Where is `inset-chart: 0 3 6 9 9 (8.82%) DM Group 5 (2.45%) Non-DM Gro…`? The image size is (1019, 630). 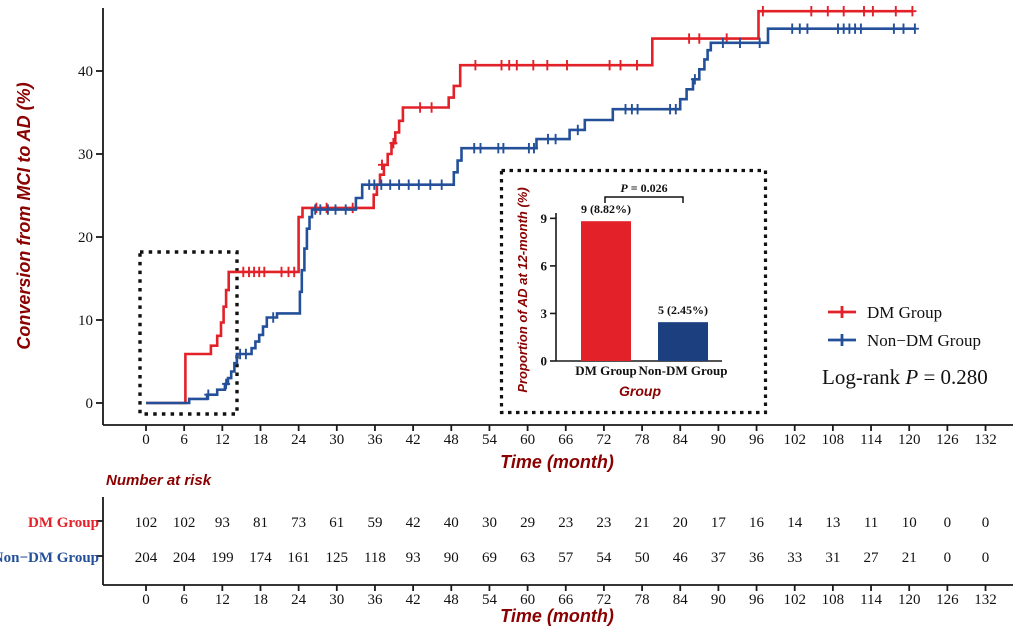
inset-chart: 0 3 6 9 9 (8.82%) DM Group 5 (2.45%) Non-DM Gro… is located at coordinates (633, 291).